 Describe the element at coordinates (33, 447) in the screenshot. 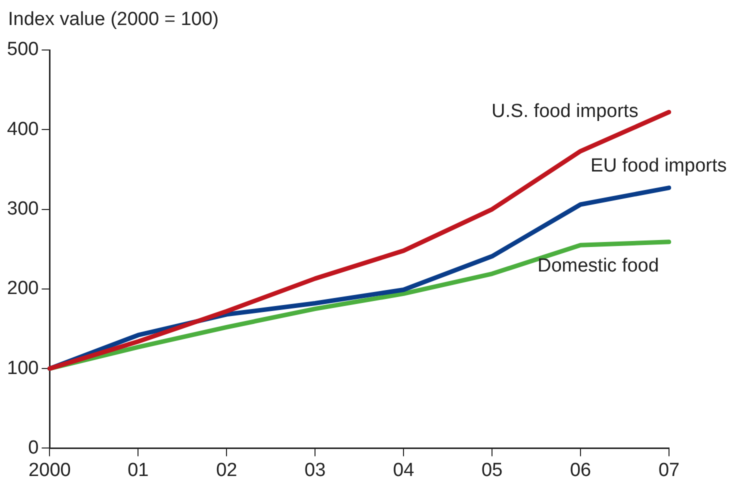

I see `y-tick-label: 0` at that location.